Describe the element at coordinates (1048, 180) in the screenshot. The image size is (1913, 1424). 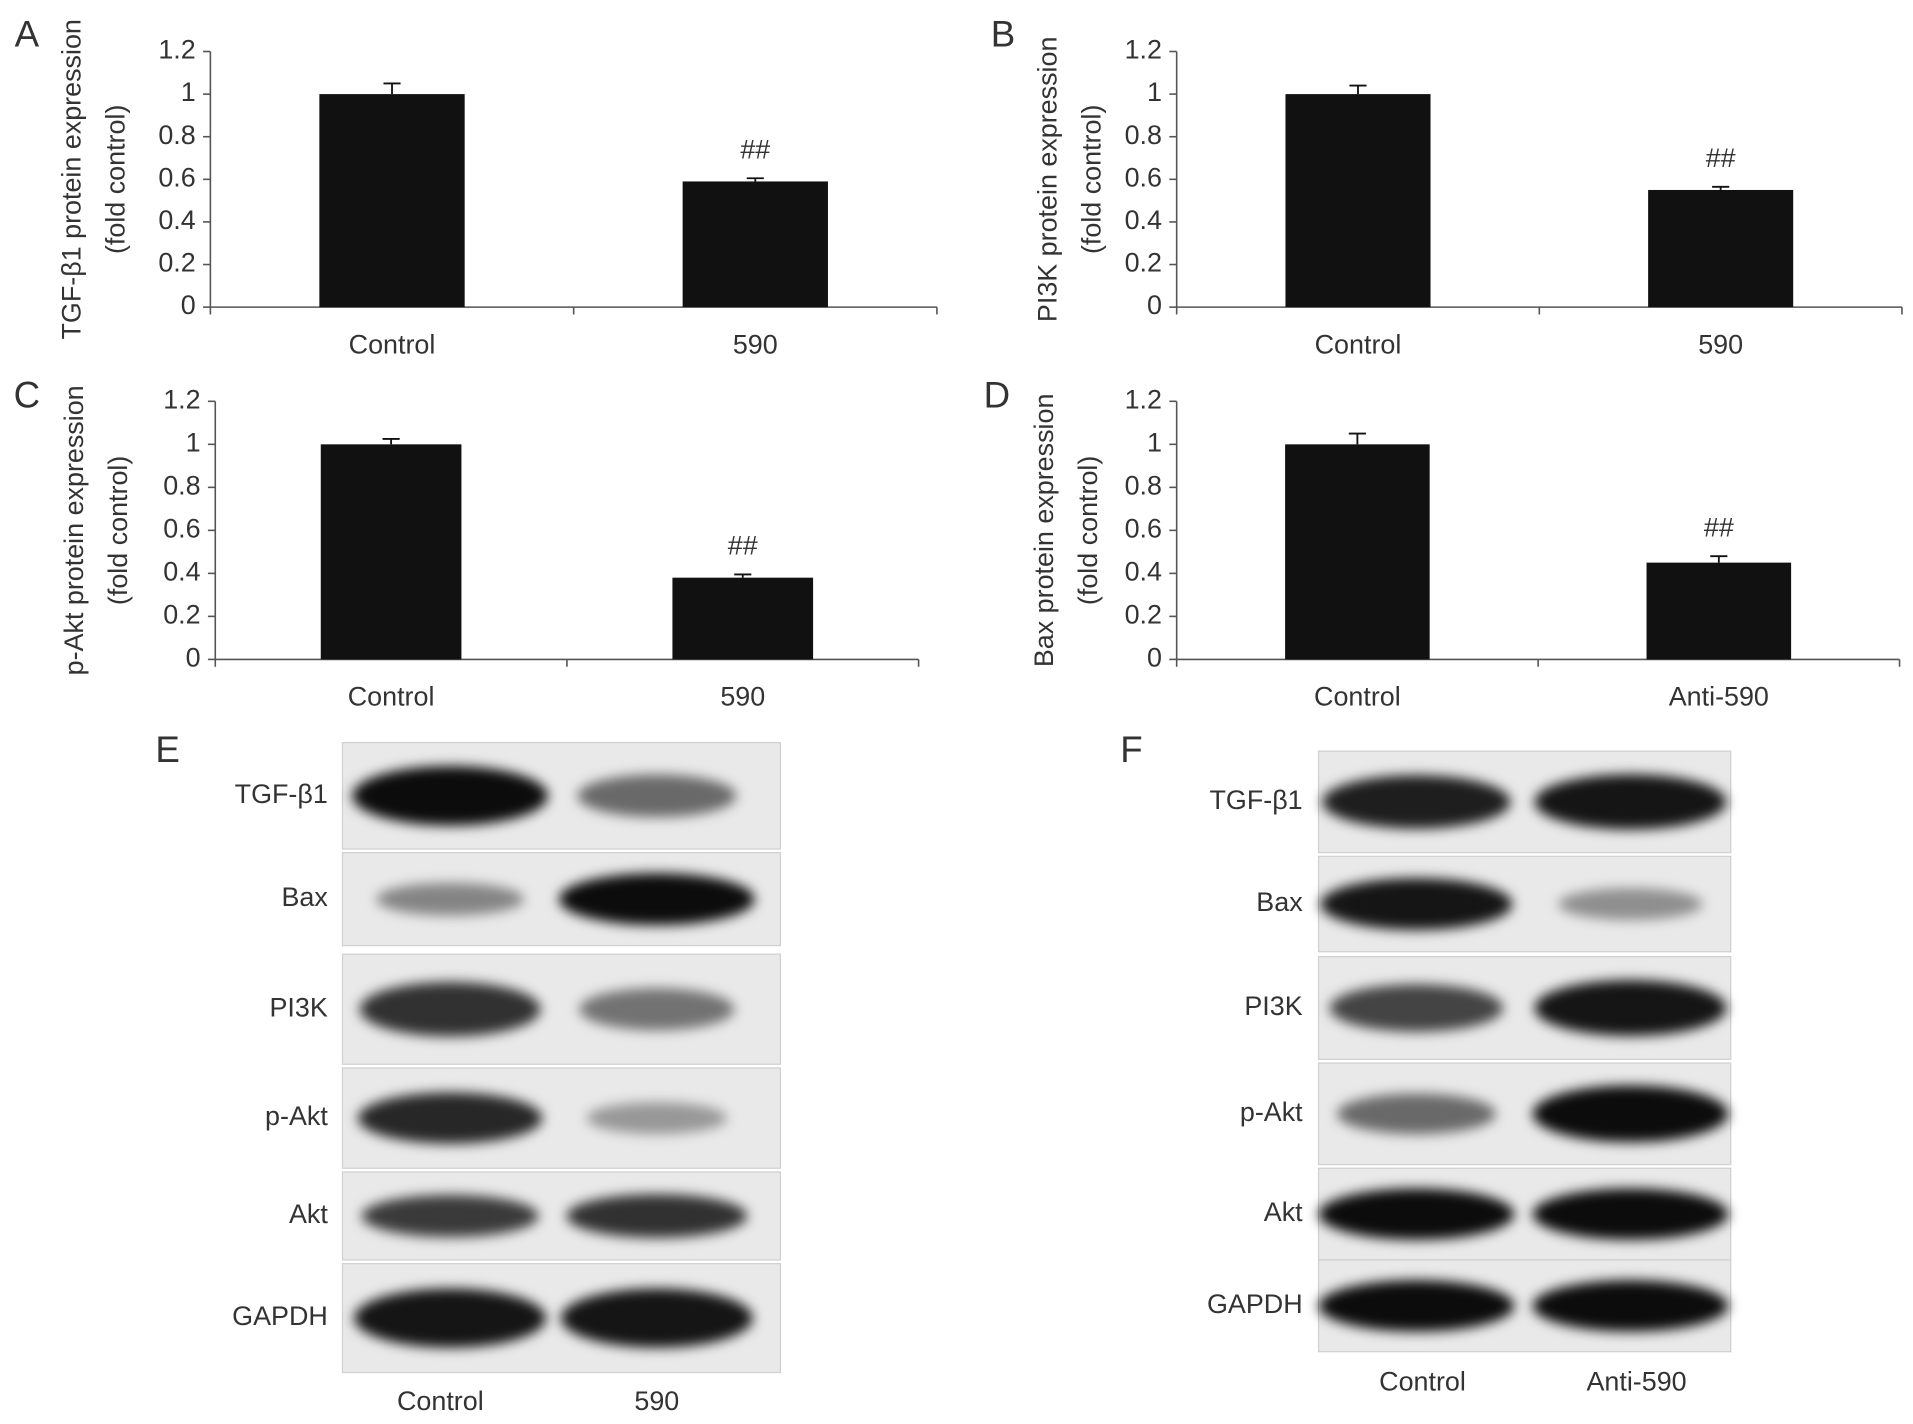
I see `y-axis-label: PI3K protein expression` at that location.